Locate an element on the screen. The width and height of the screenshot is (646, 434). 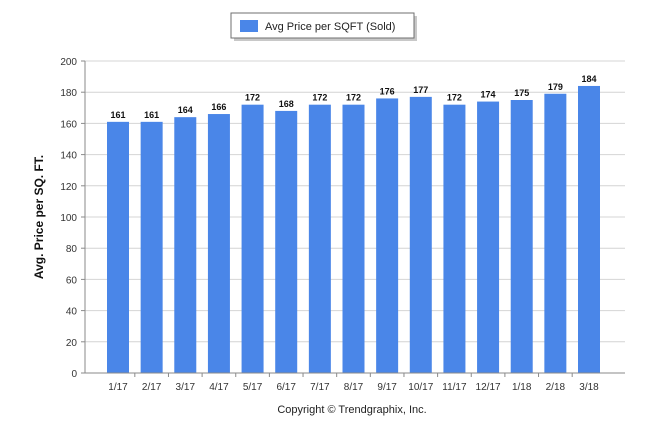
y-tick-label: 180 is located at coordinates (68, 93).